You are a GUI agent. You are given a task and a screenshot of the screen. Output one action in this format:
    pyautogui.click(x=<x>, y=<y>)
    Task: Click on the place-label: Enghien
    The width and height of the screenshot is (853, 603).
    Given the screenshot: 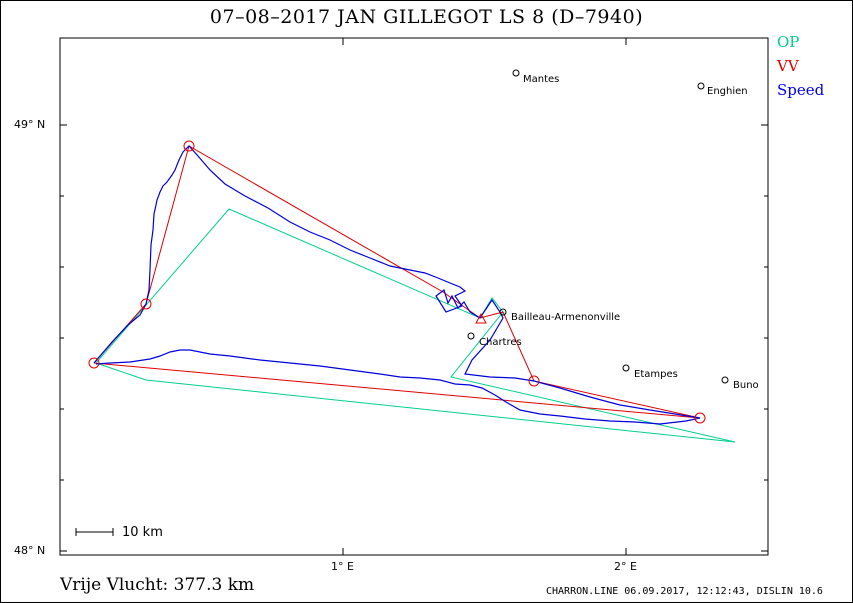 What is the action you would take?
    pyautogui.click(x=727, y=91)
    